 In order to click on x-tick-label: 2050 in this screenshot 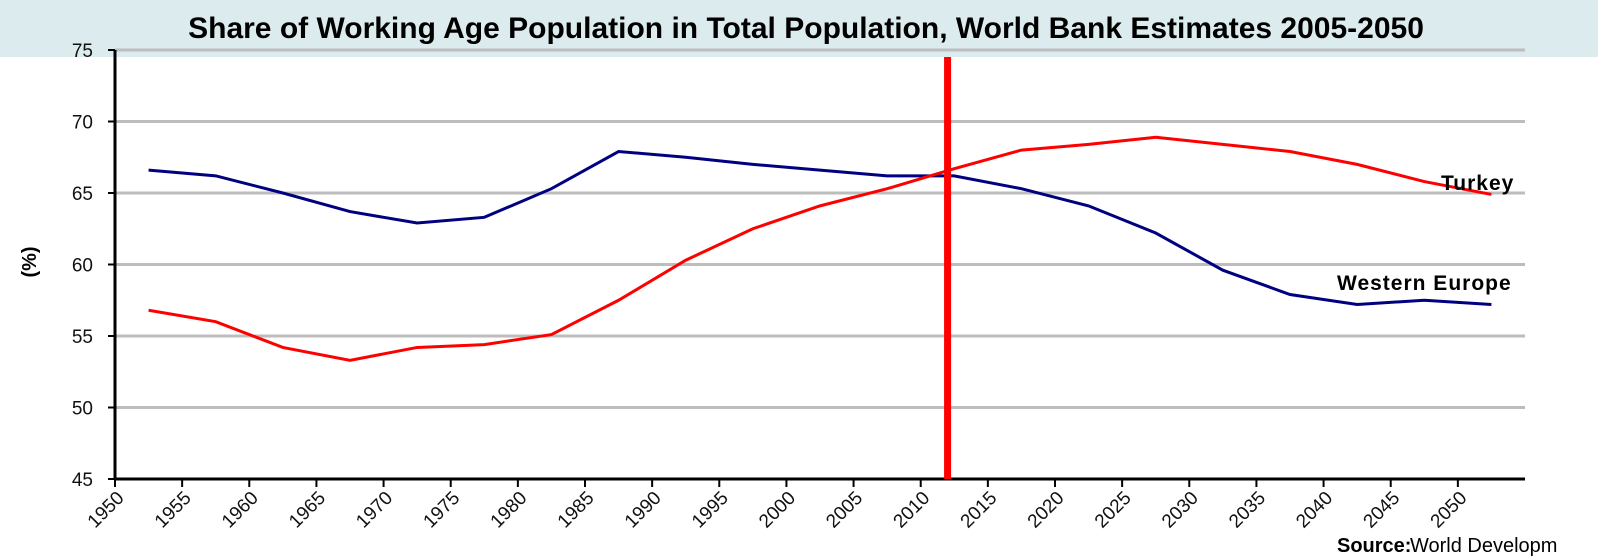, I will do `click(1449, 510)`.